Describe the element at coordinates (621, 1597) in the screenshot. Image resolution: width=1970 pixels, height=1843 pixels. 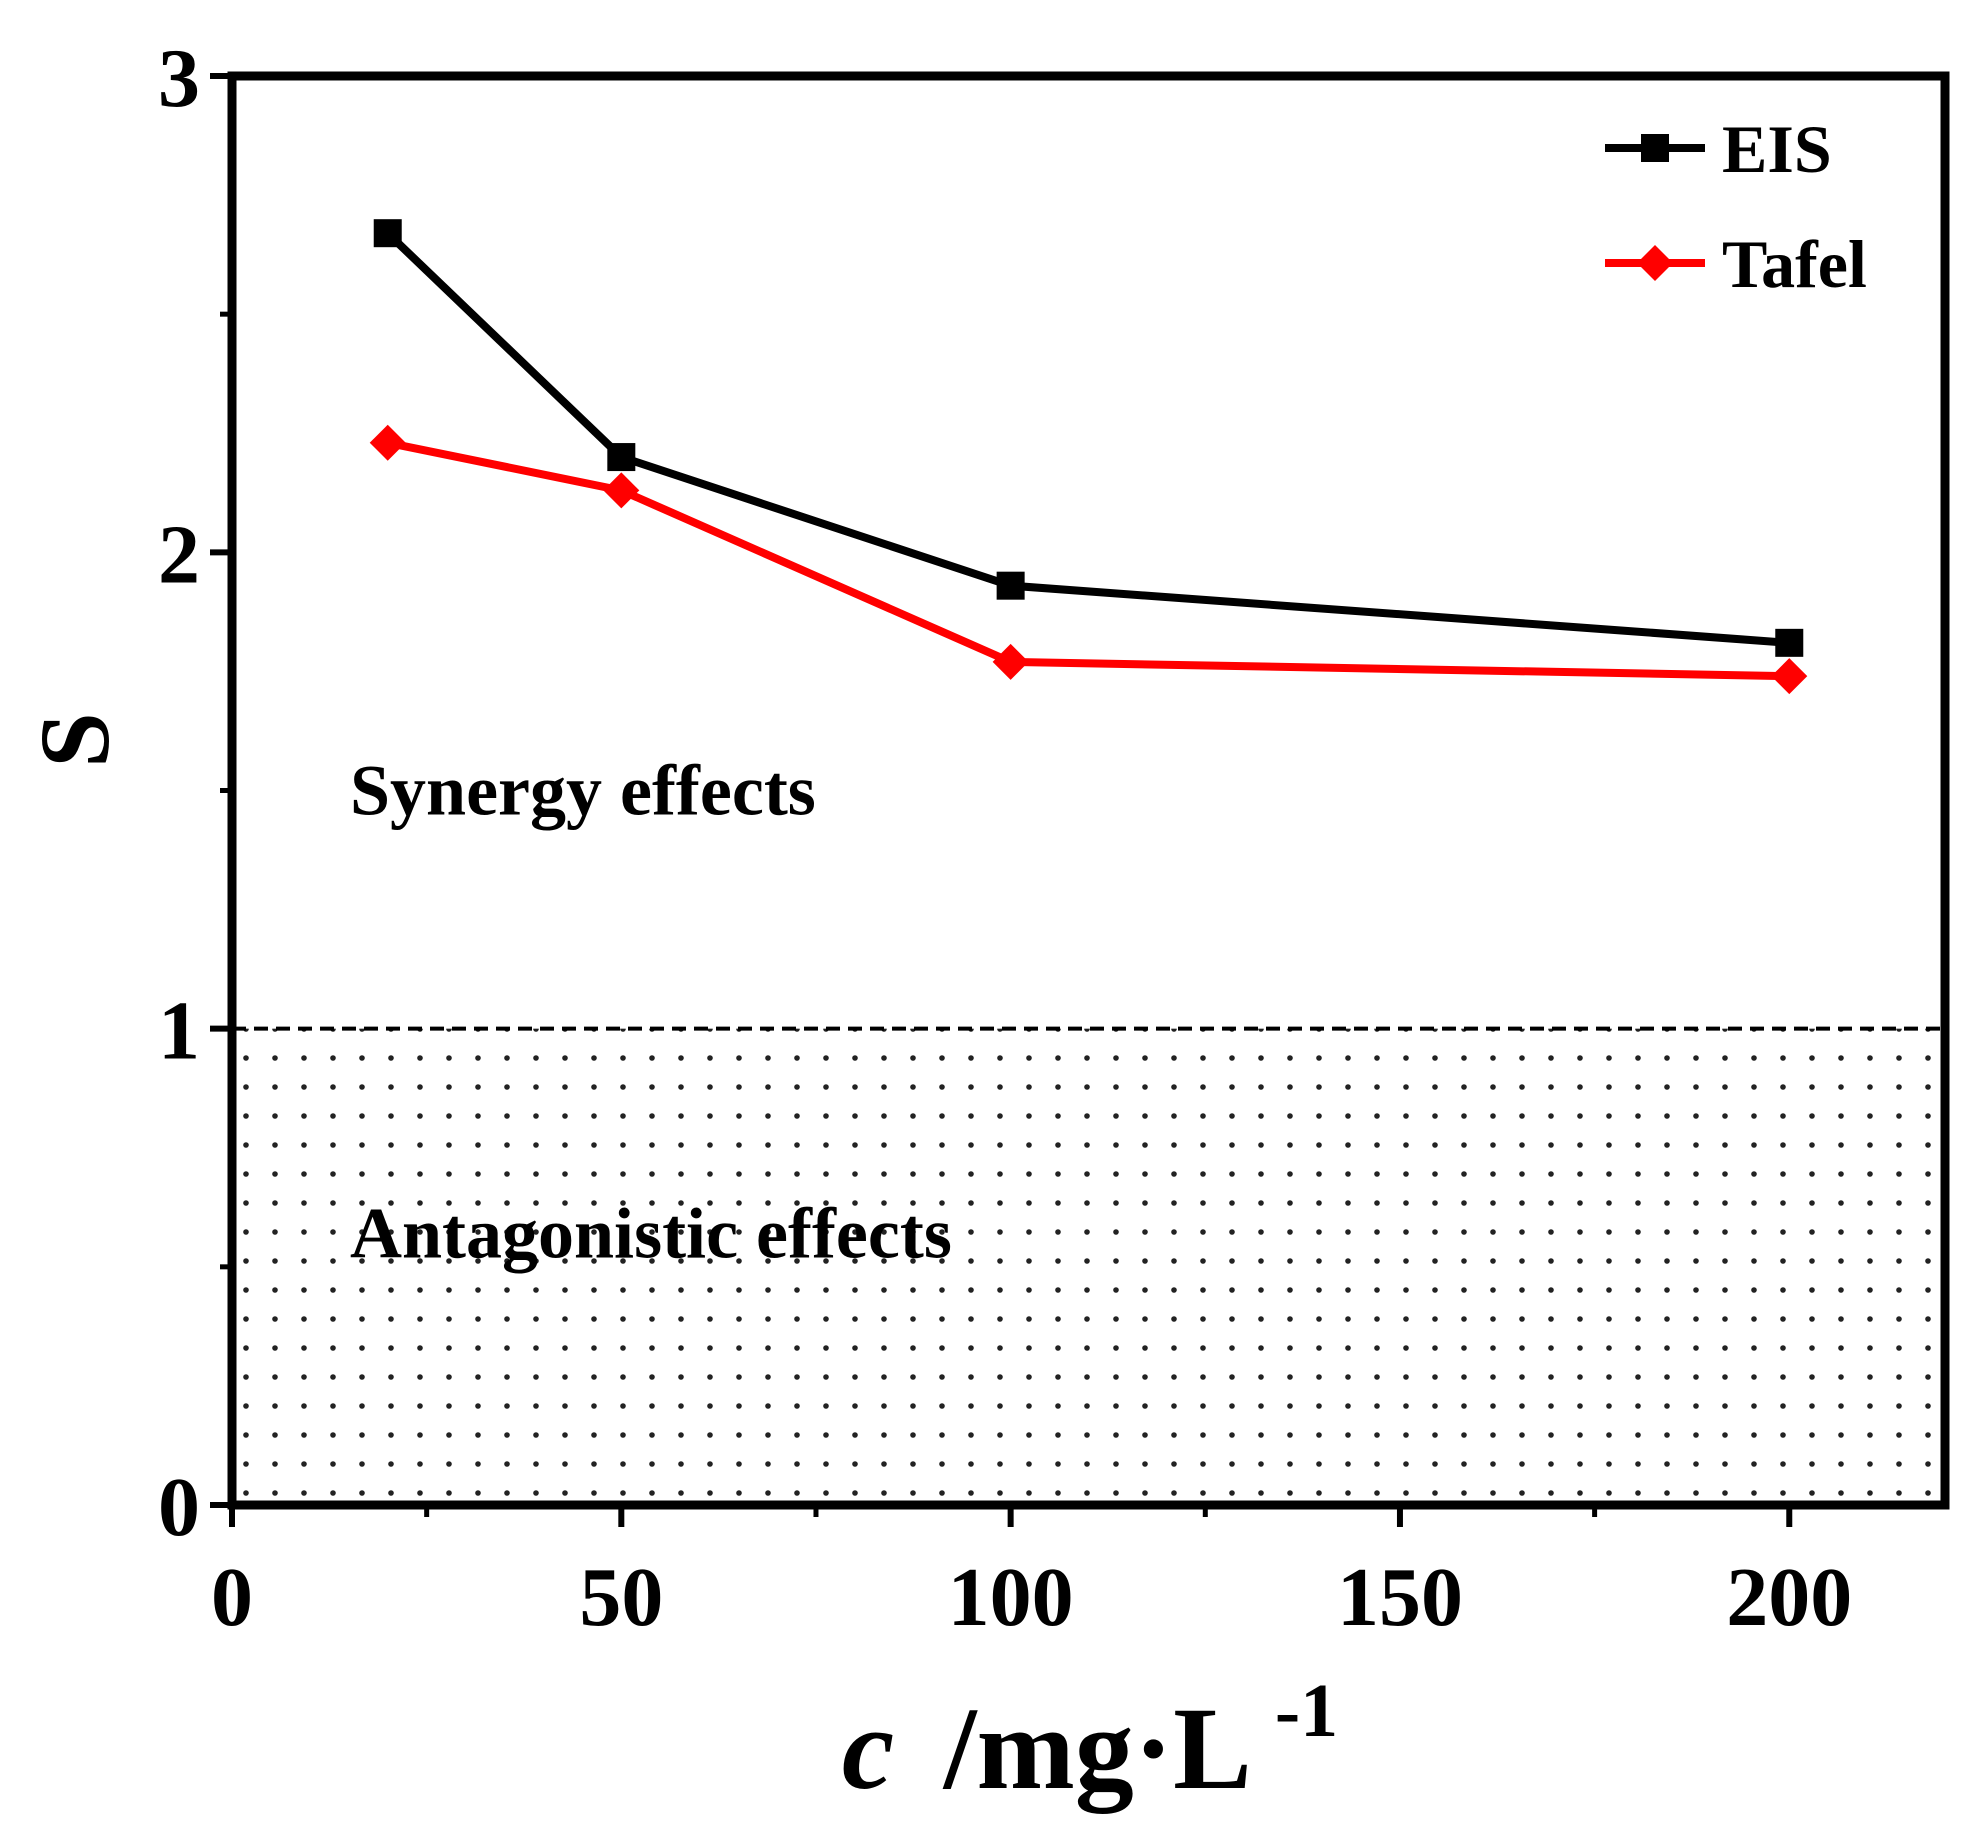
I see `x-tick-label: 50` at that location.